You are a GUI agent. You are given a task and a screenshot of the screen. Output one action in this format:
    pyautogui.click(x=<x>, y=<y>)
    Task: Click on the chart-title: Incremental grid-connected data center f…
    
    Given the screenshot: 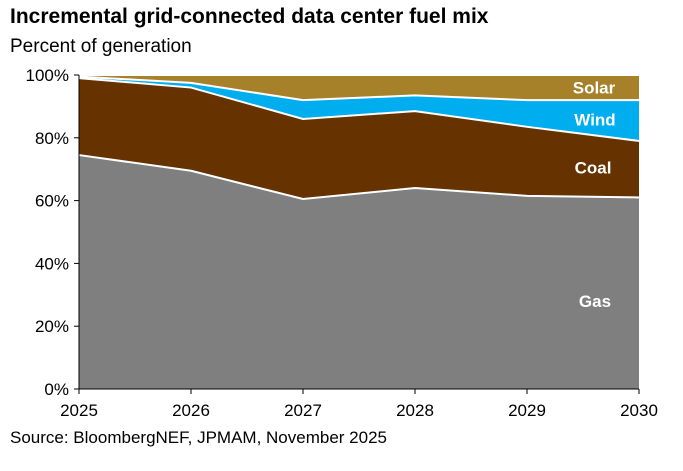 What is the action you would take?
    pyautogui.click(x=249, y=16)
    